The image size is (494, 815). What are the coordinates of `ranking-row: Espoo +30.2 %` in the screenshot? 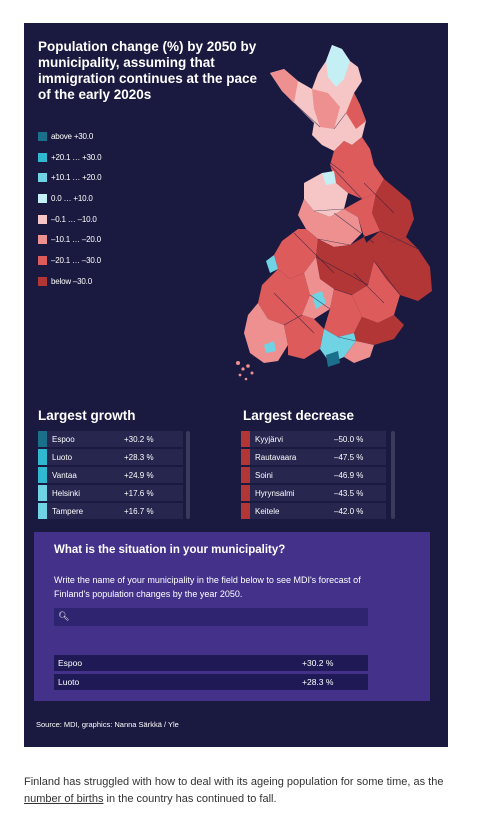 It's located at (118, 439).